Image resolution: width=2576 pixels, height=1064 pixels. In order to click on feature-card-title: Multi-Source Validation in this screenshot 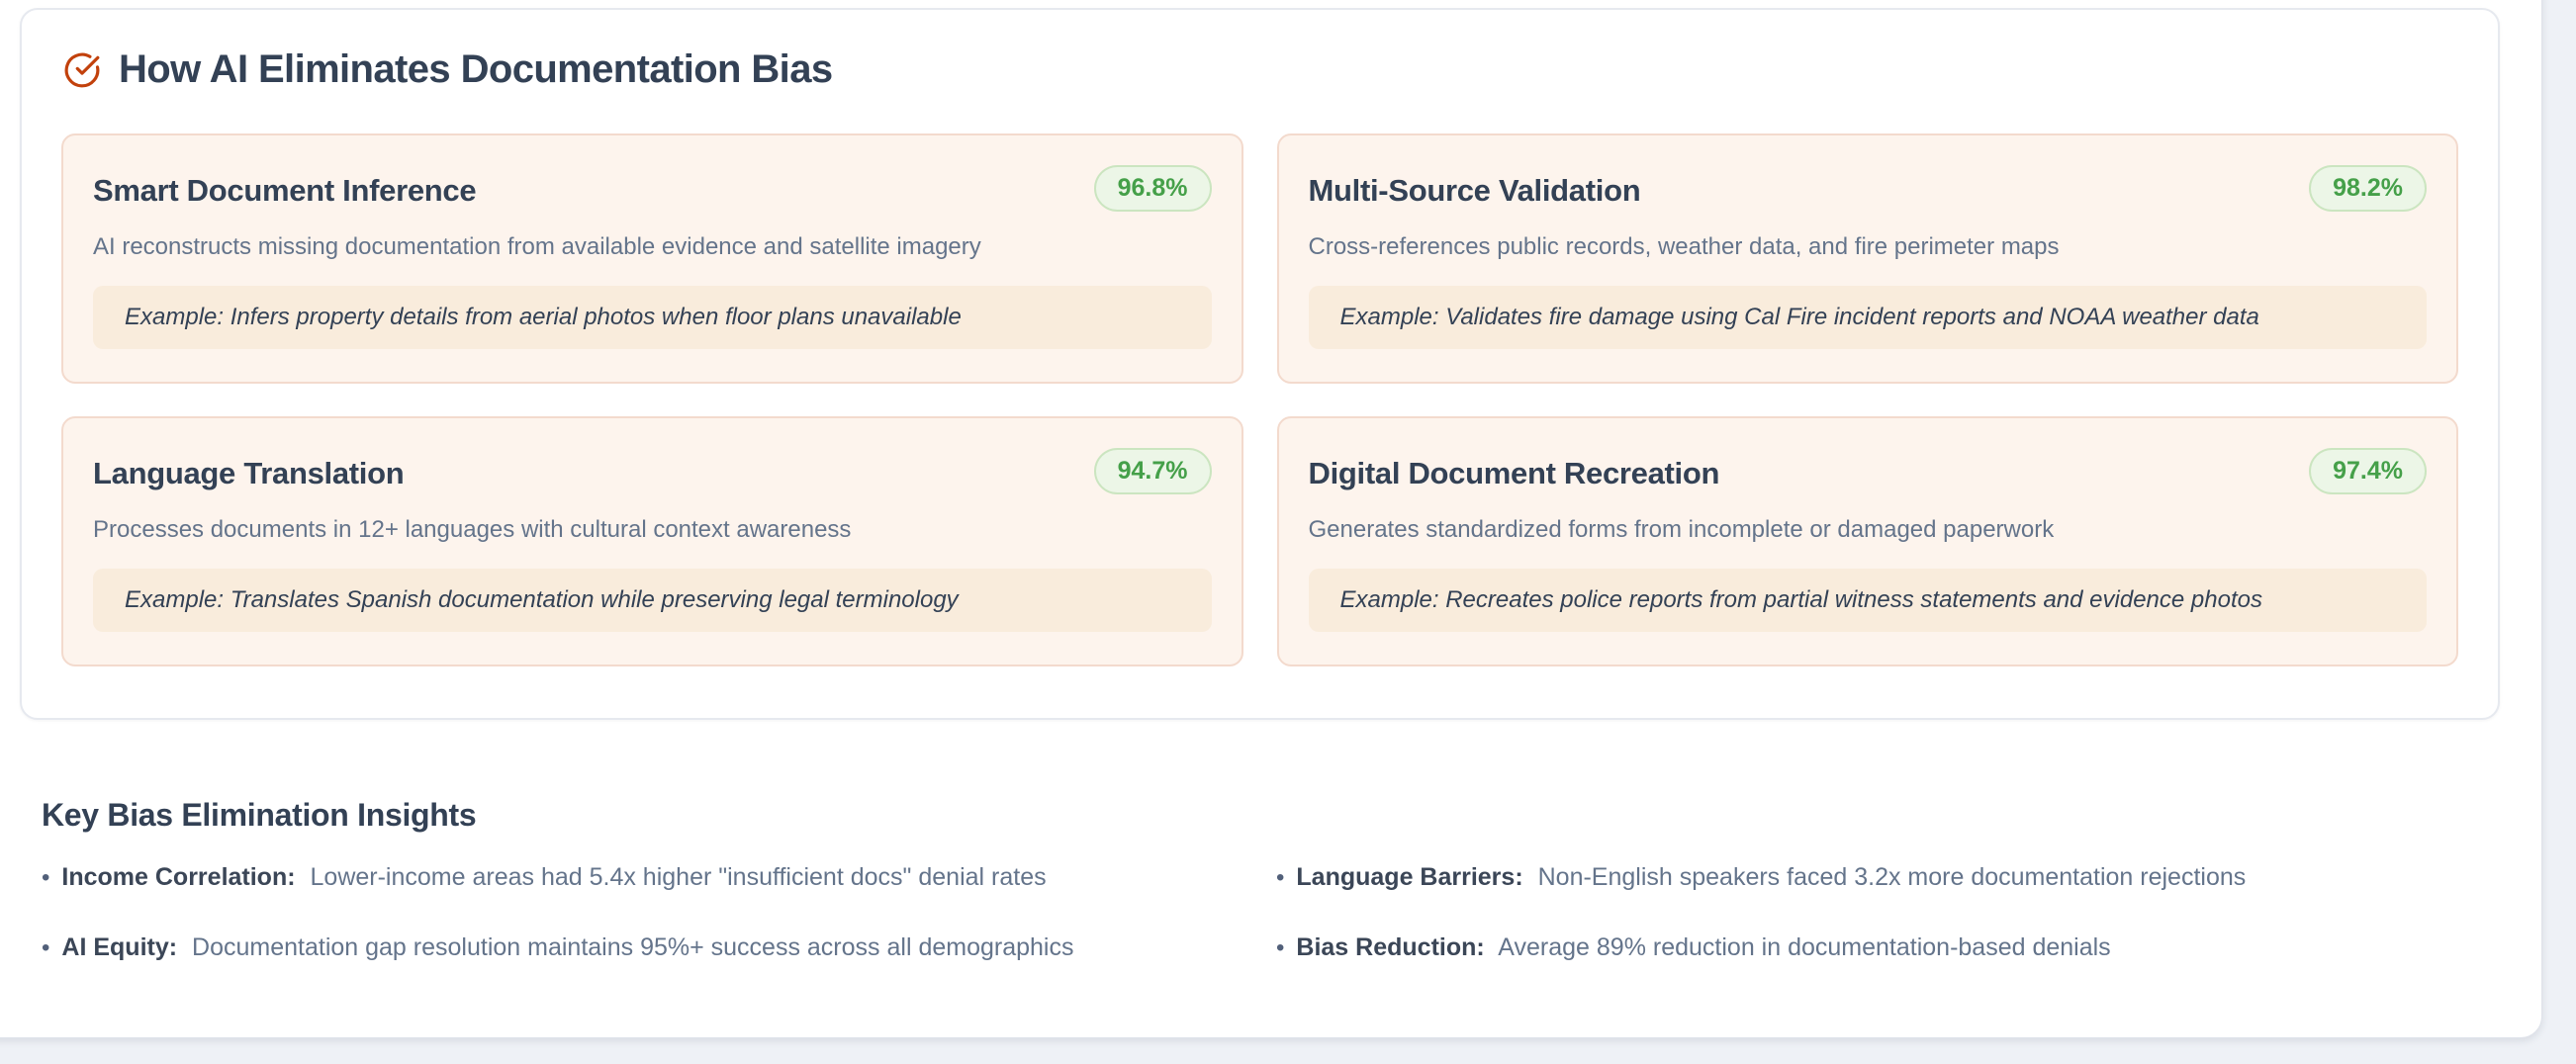, I will do `click(1474, 190)`.